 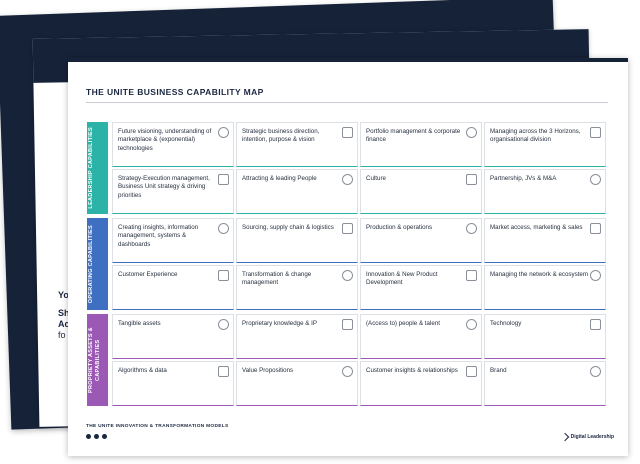 What do you see at coordinates (471, 132) in the screenshot?
I see `bank-icon` at bounding box center [471, 132].